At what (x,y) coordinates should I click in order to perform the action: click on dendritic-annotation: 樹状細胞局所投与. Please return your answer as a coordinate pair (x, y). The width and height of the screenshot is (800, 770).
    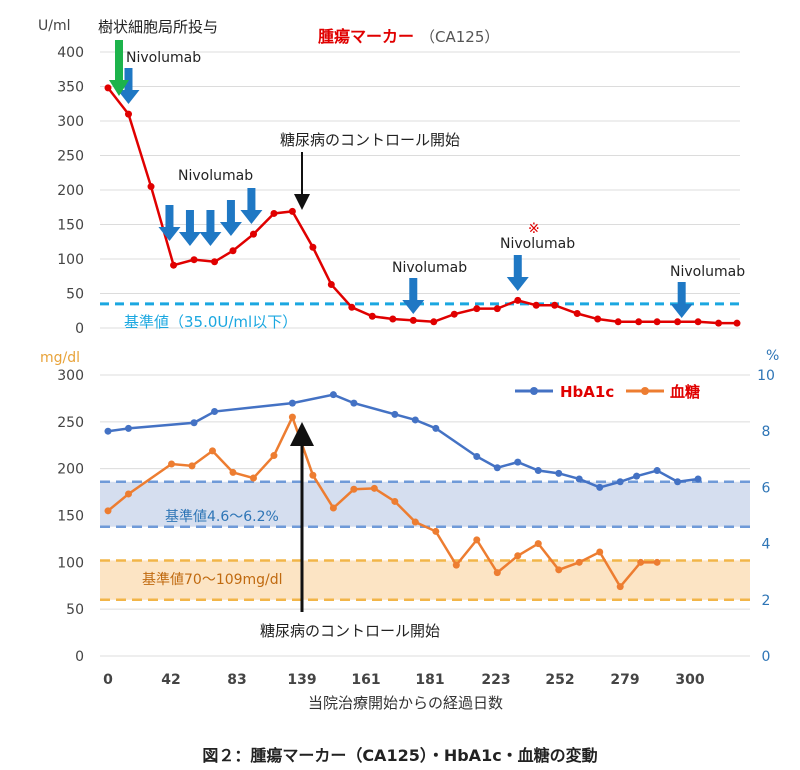
    Looking at the image, I should click on (158, 57).